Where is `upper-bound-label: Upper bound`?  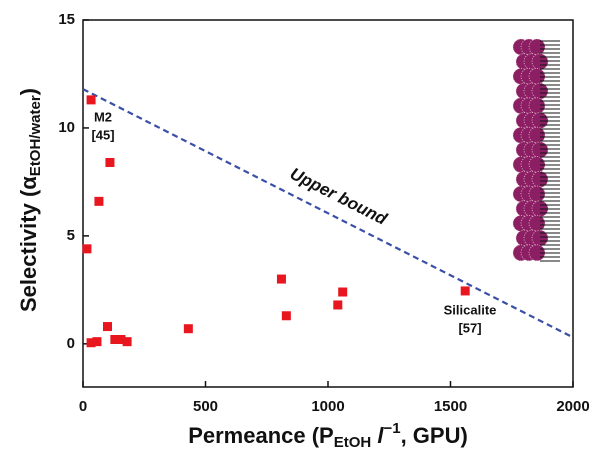
upper-bound-label: Upper bound is located at coordinates (338, 196).